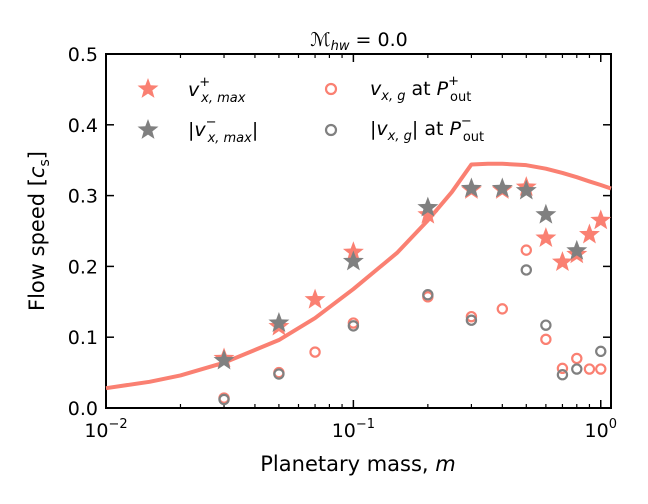 Image resolution: width=648 pixels, height=504 pixels. I want to click on legend-marker-salmon-star, so click(148, 88).